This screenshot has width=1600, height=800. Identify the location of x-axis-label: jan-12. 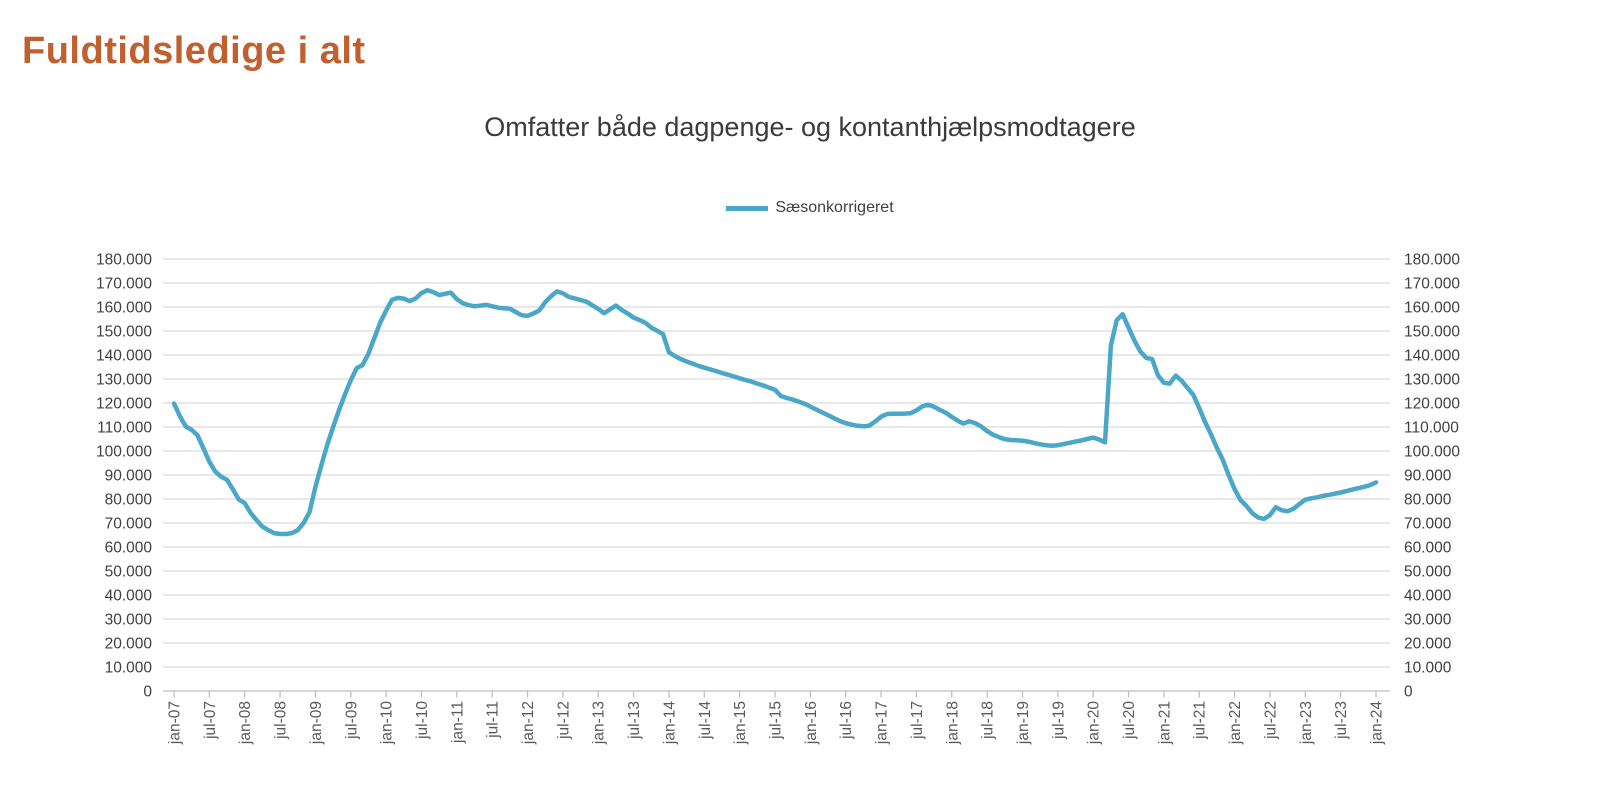
(528, 723).